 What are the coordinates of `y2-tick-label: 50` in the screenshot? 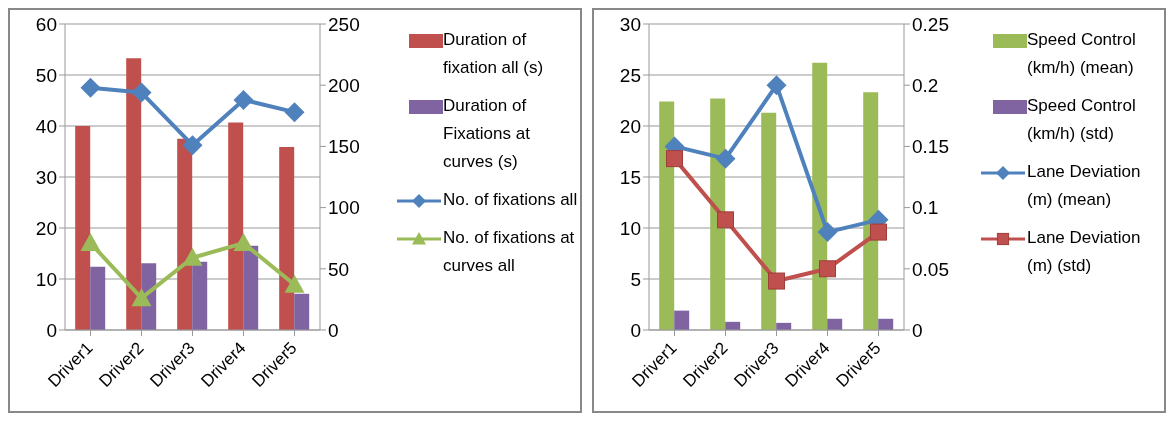 It's located at (339, 269).